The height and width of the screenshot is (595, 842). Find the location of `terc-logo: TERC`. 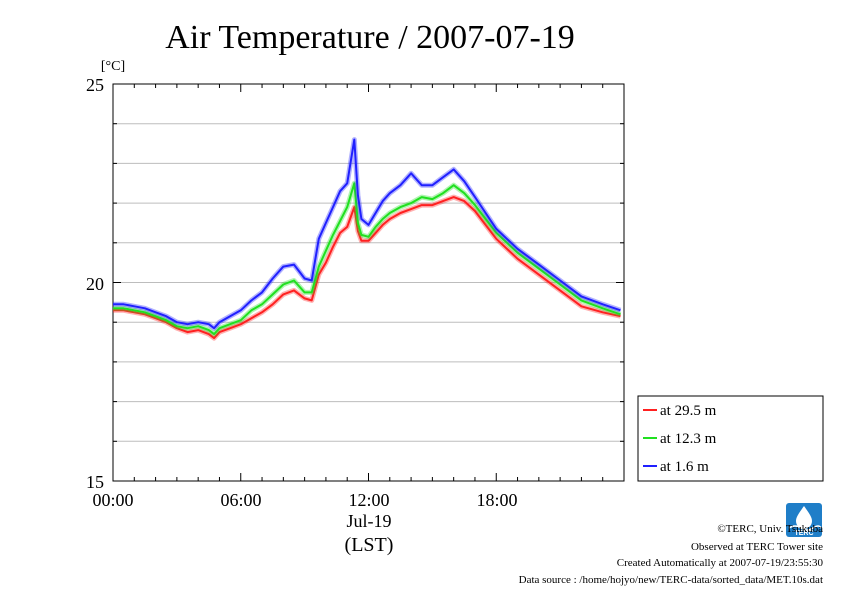

terc-logo: TERC is located at coordinates (804, 520).